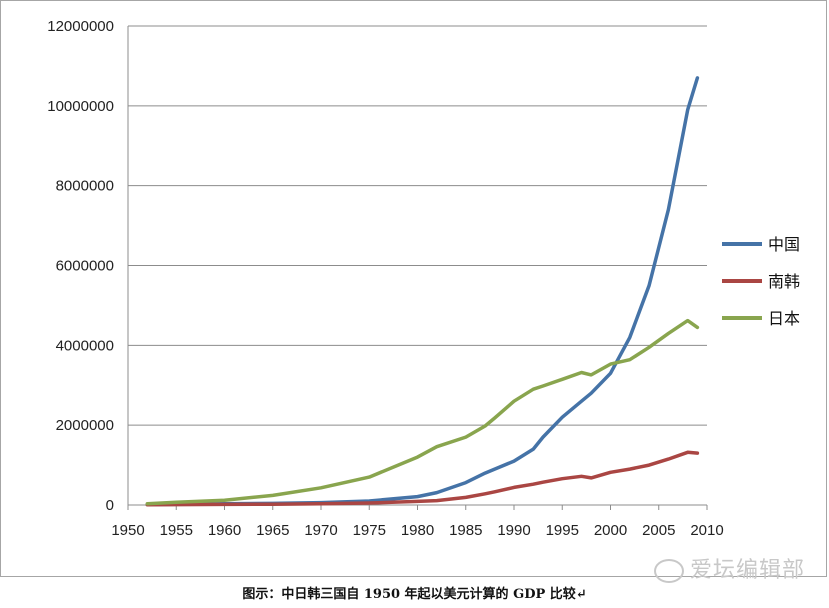 This screenshot has height=608, width=829. I want to click on x-tick-label: 1950, so click(127, 530).